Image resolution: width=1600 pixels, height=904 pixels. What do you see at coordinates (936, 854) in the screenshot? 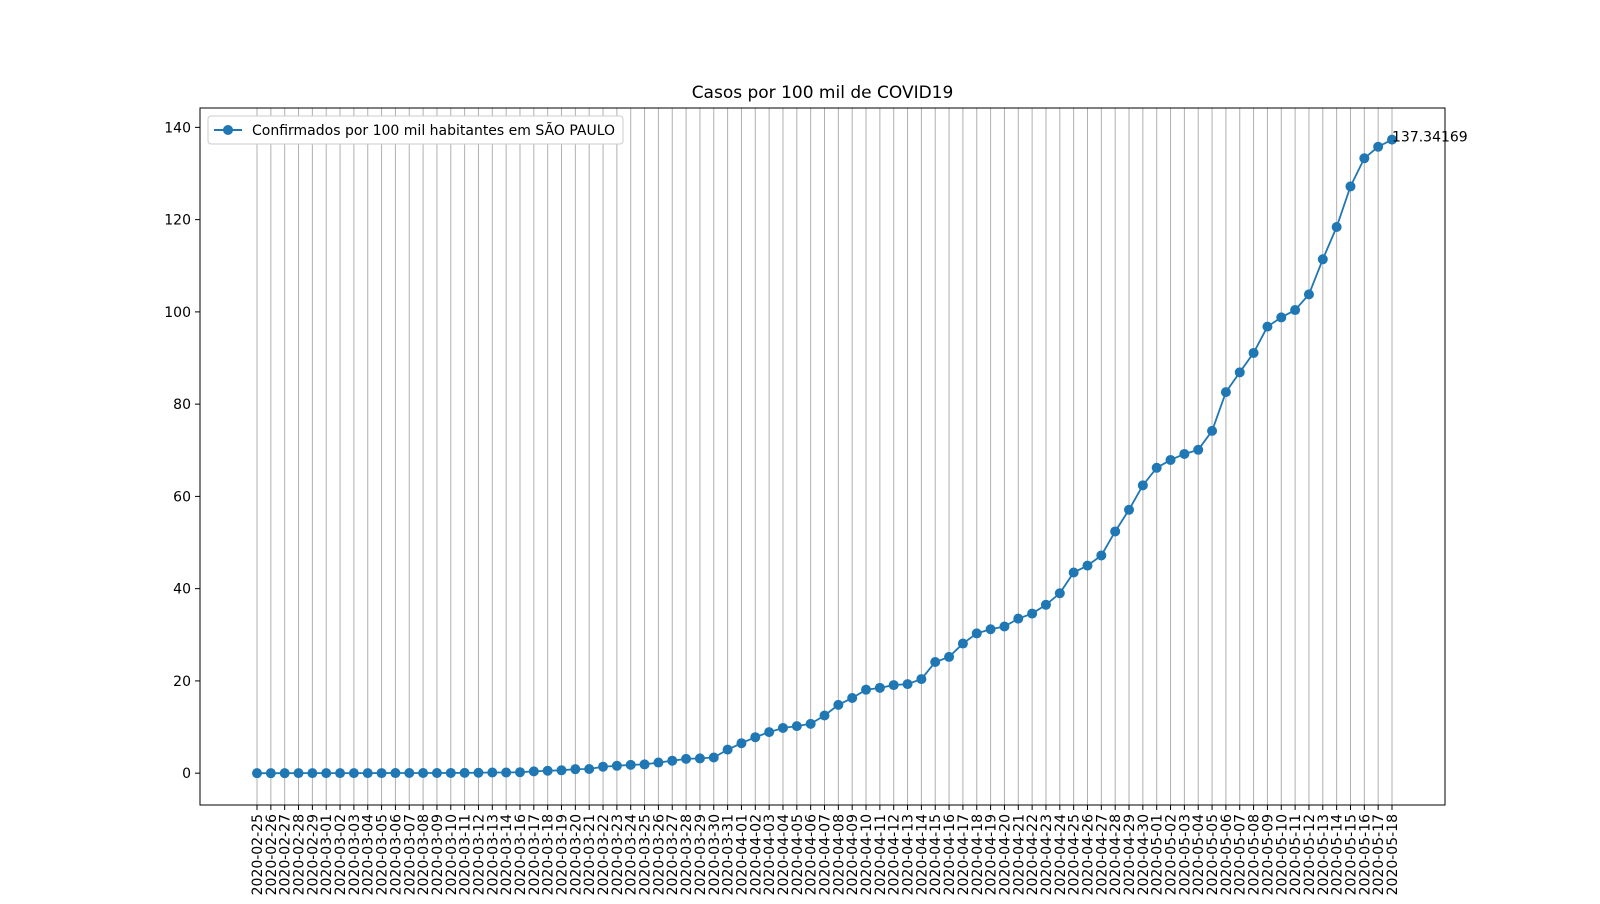
I see `x-tick-label: 2020-04-15` at bounding box center [936, 854].